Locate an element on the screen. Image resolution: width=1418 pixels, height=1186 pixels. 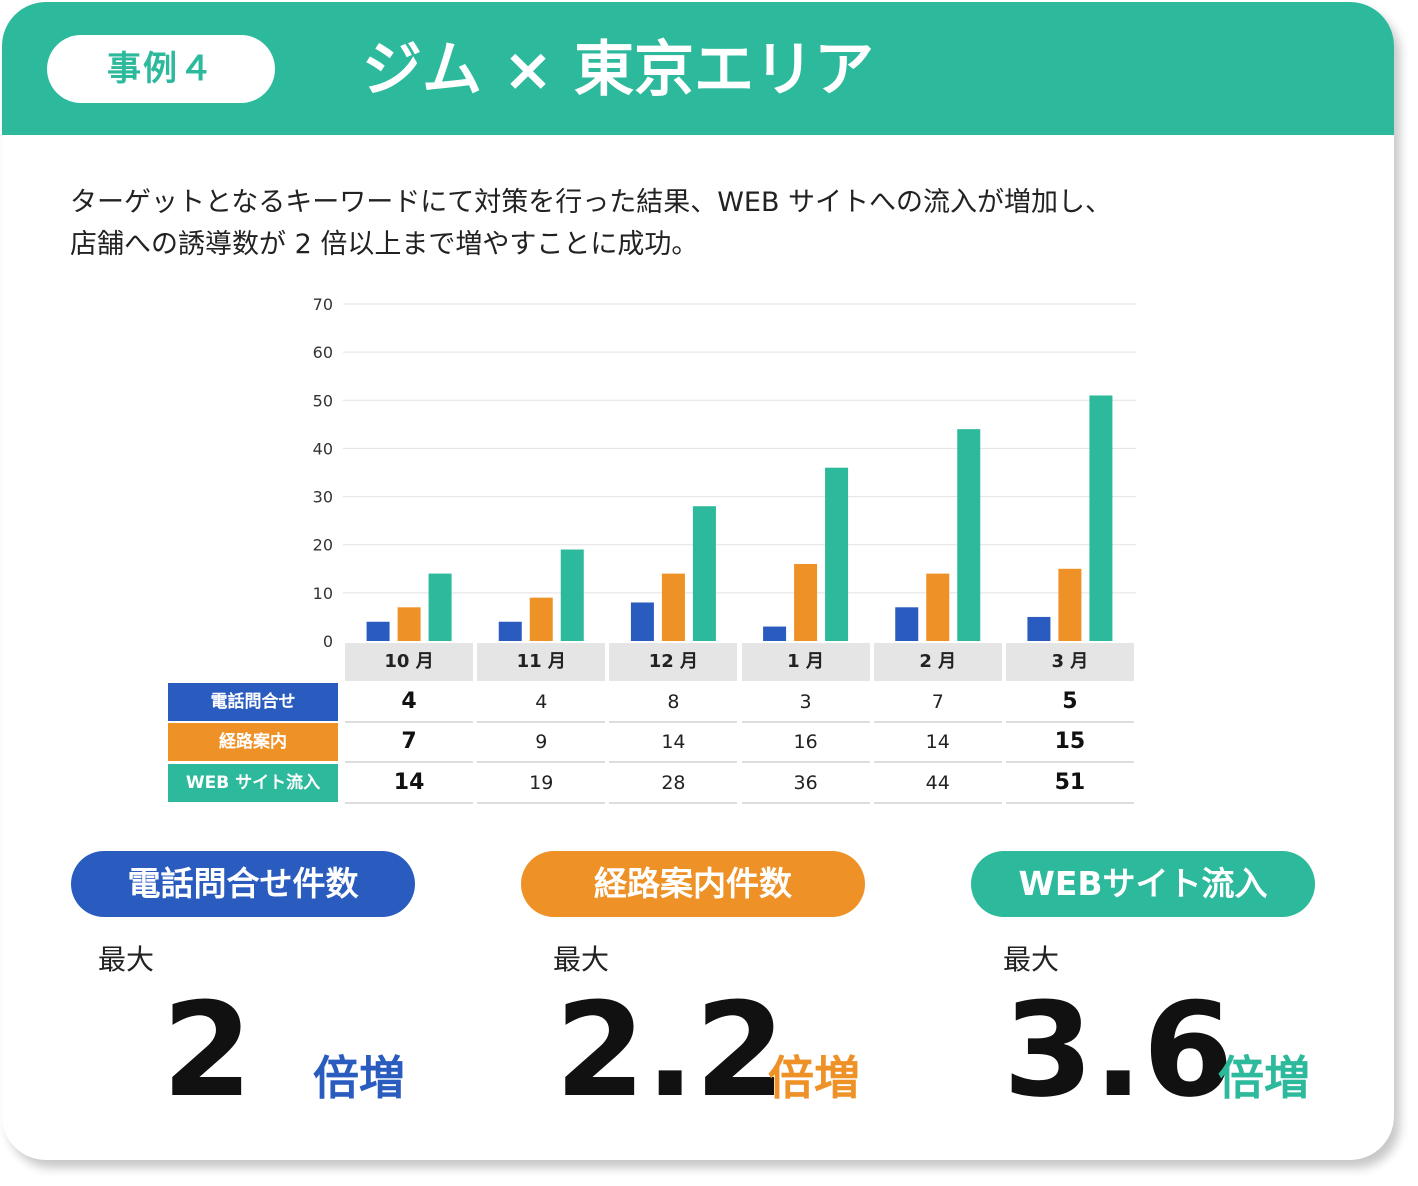
y-tick-label: 30 is located at coordinates (323, 497).